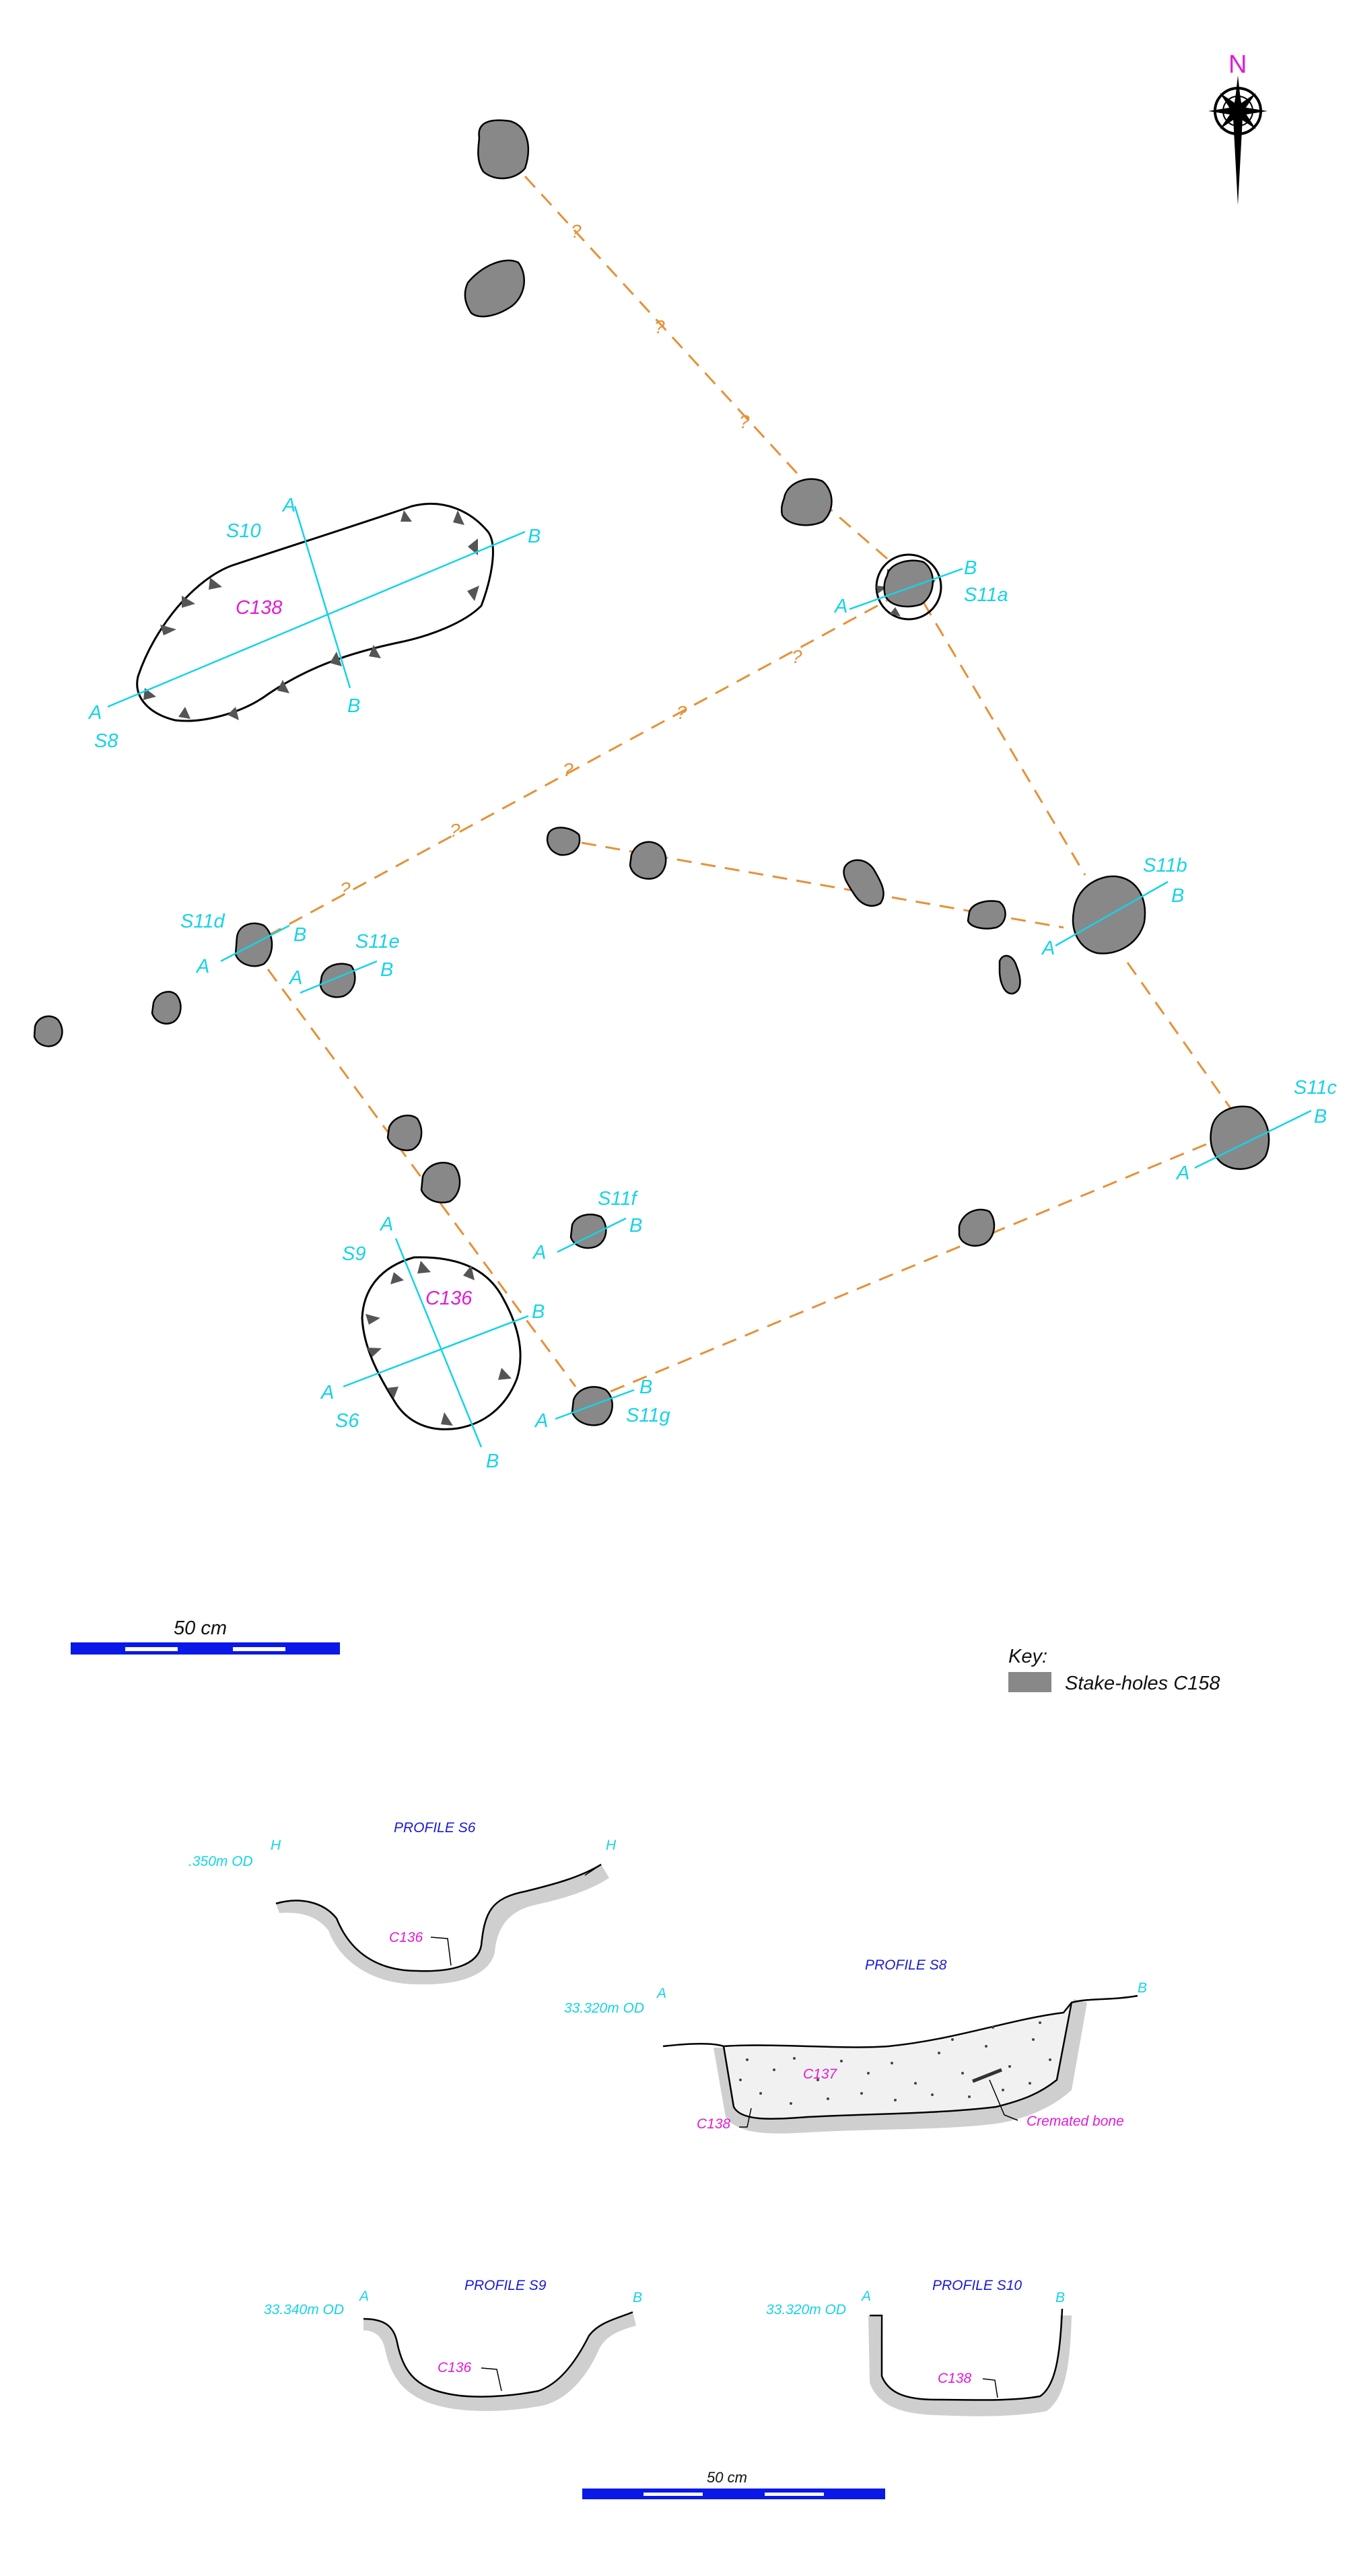  I want to click on profile-title: PROFILE S10, so click(977, 2285).